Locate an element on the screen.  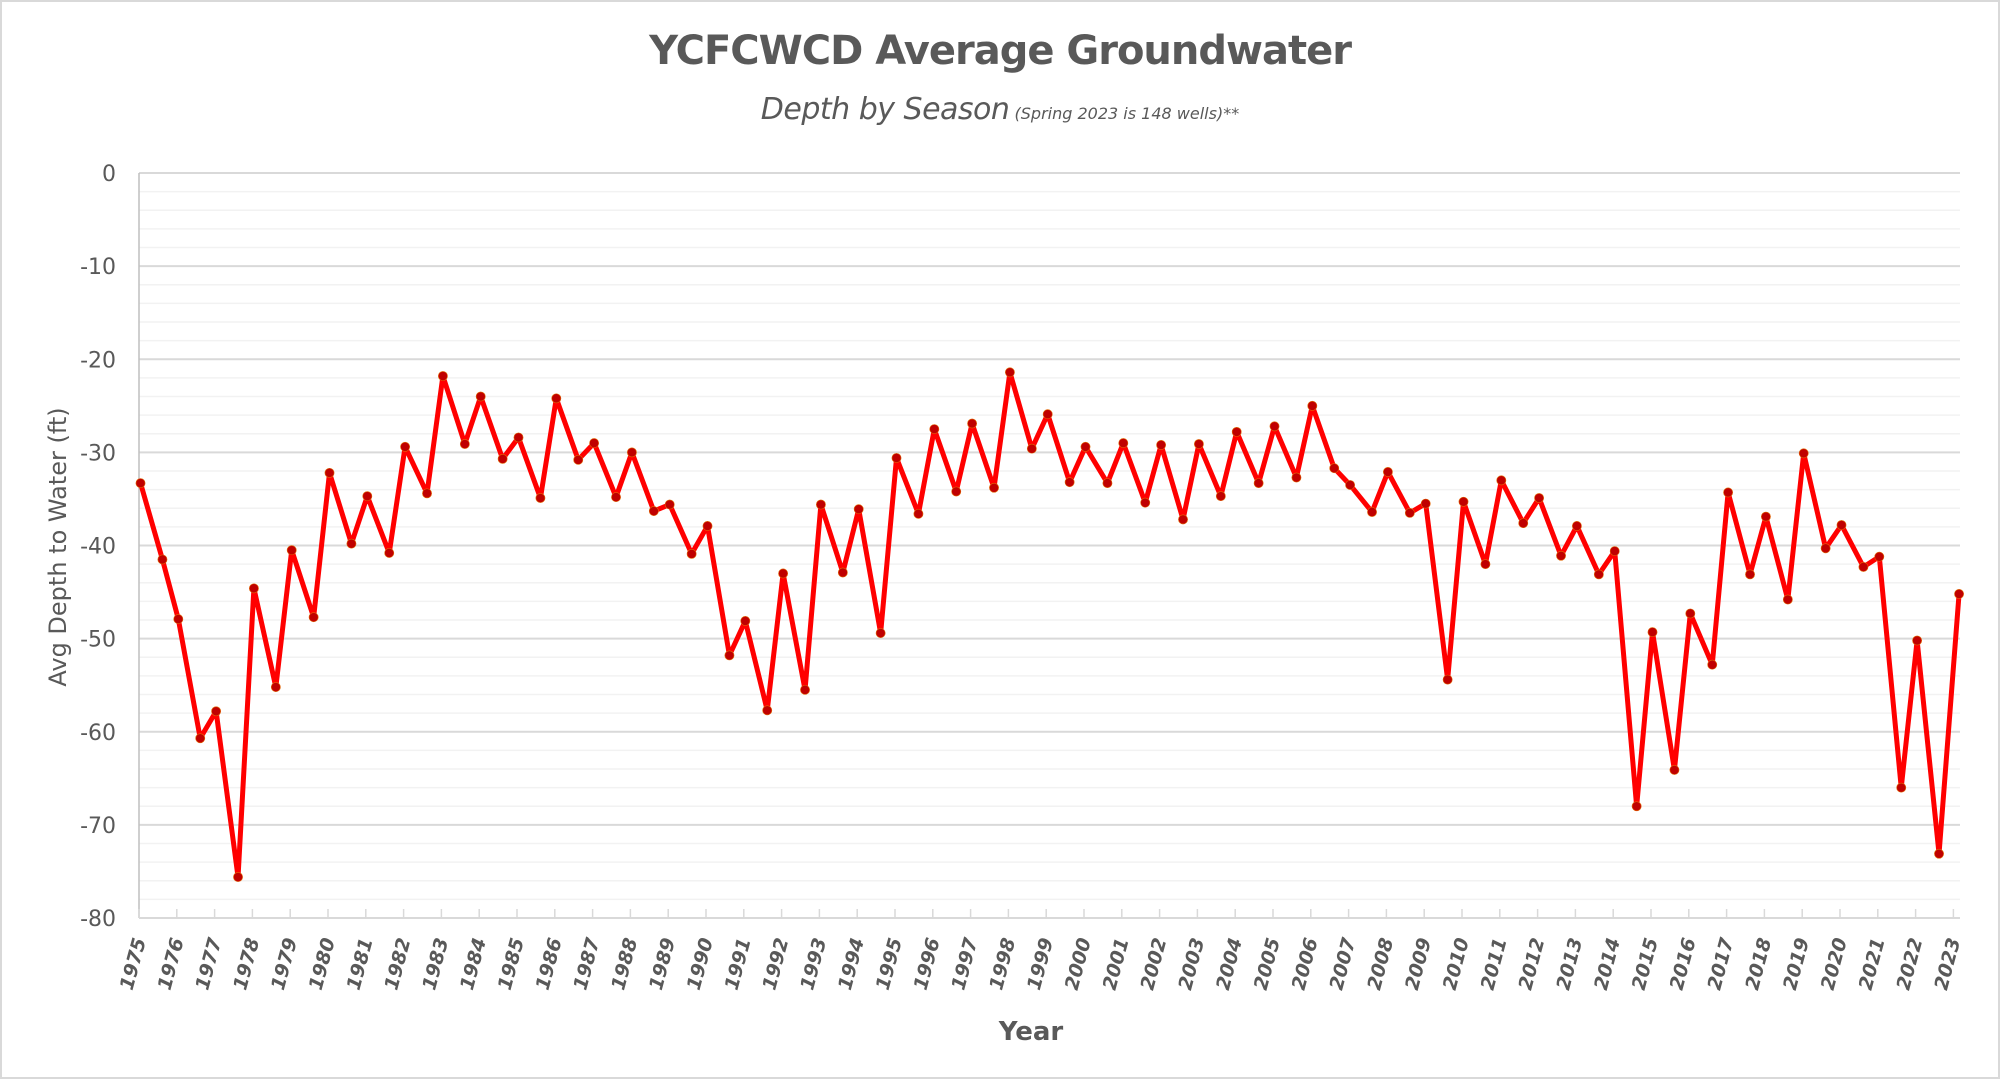
x-tick-label: 1987 is located at coordinates (586, 964).